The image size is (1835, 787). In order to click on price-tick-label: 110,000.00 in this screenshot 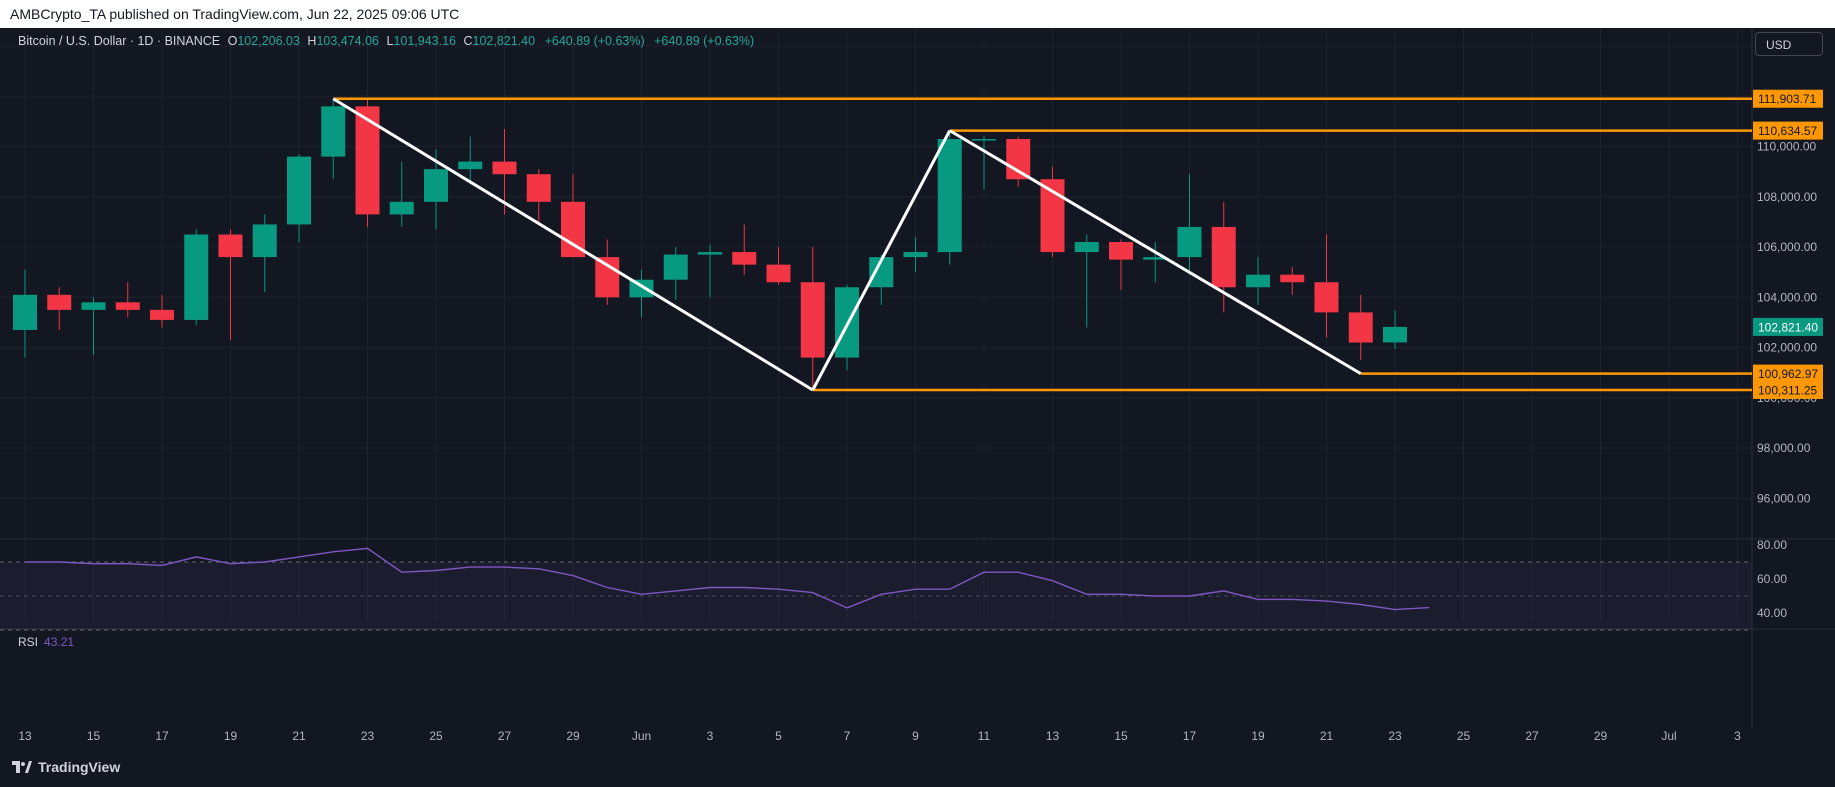, I will do `click(1786, 147)`.